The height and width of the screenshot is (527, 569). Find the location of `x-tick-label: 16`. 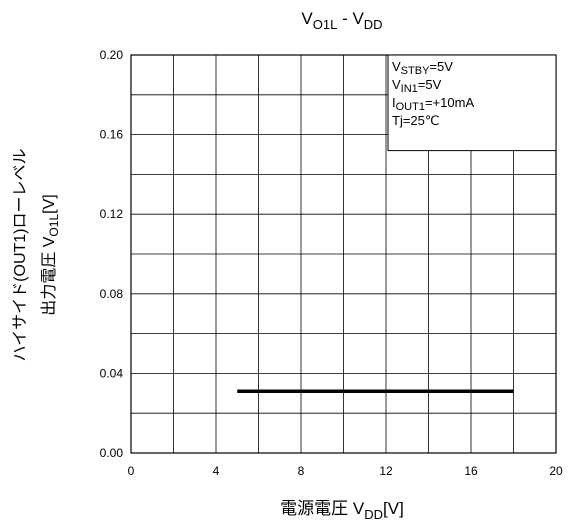

x-tick-label: 16 is located at coordinates (471, 471).